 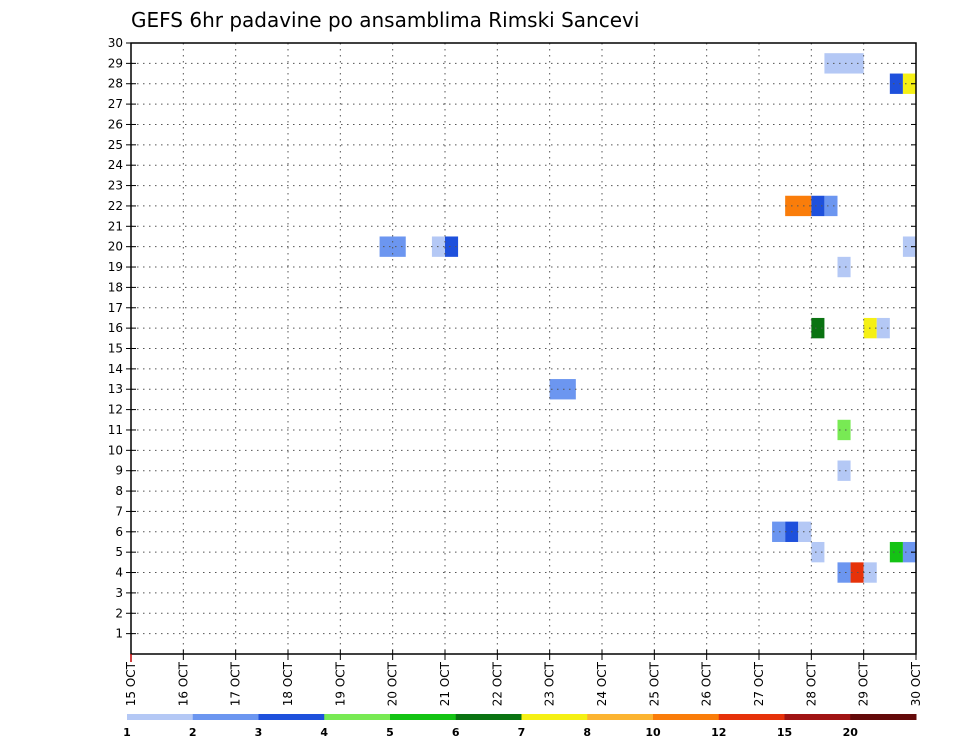 I want to click on y-tick-label: 13, so click(x=115, y=389).